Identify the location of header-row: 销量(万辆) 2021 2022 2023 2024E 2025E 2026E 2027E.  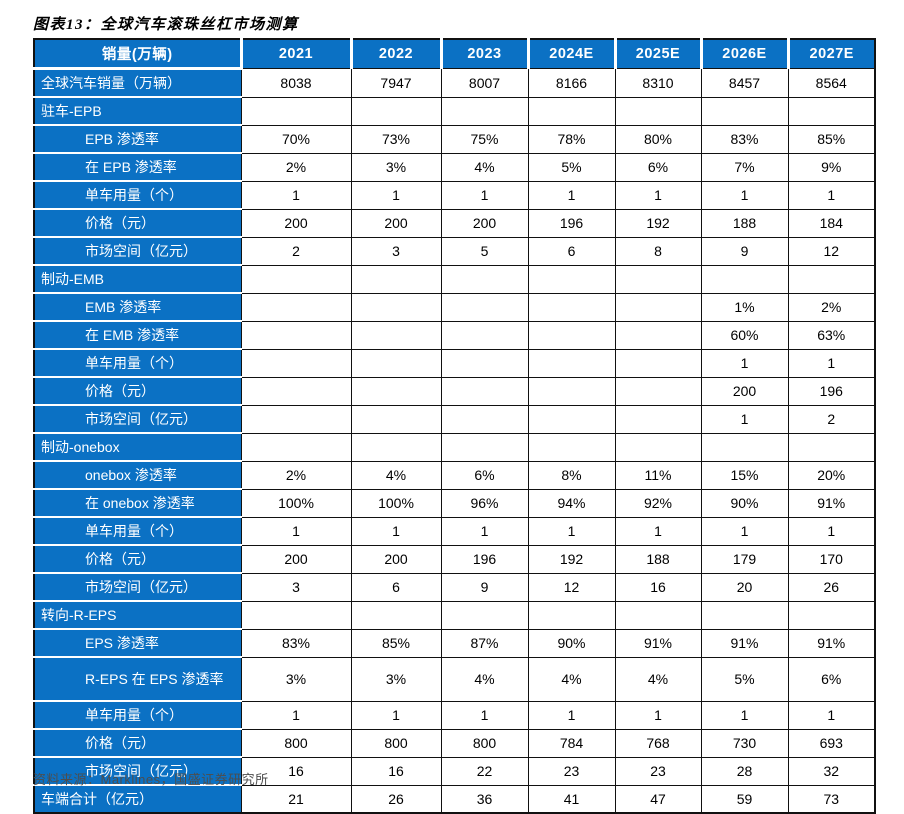
(454, 54).